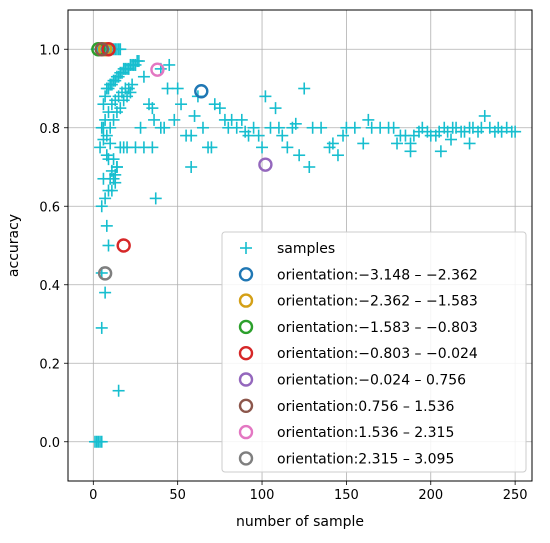  Describe the element at coordinates (377, 354) in the screenshot. I see `legend-label: orientation:−0.803 – −0.024` at that location.